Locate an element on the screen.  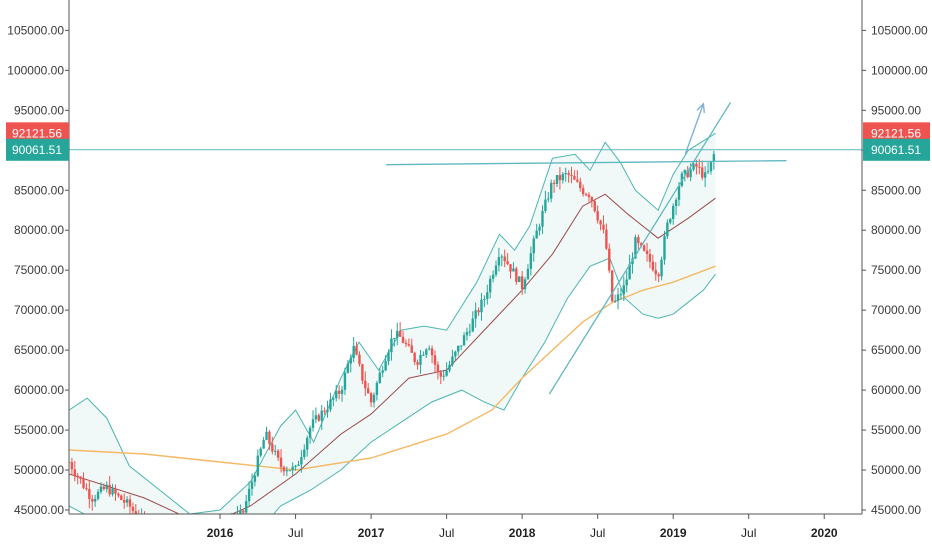
y-tick-label-right: 60000.00 is located at coordinates (896, 390).